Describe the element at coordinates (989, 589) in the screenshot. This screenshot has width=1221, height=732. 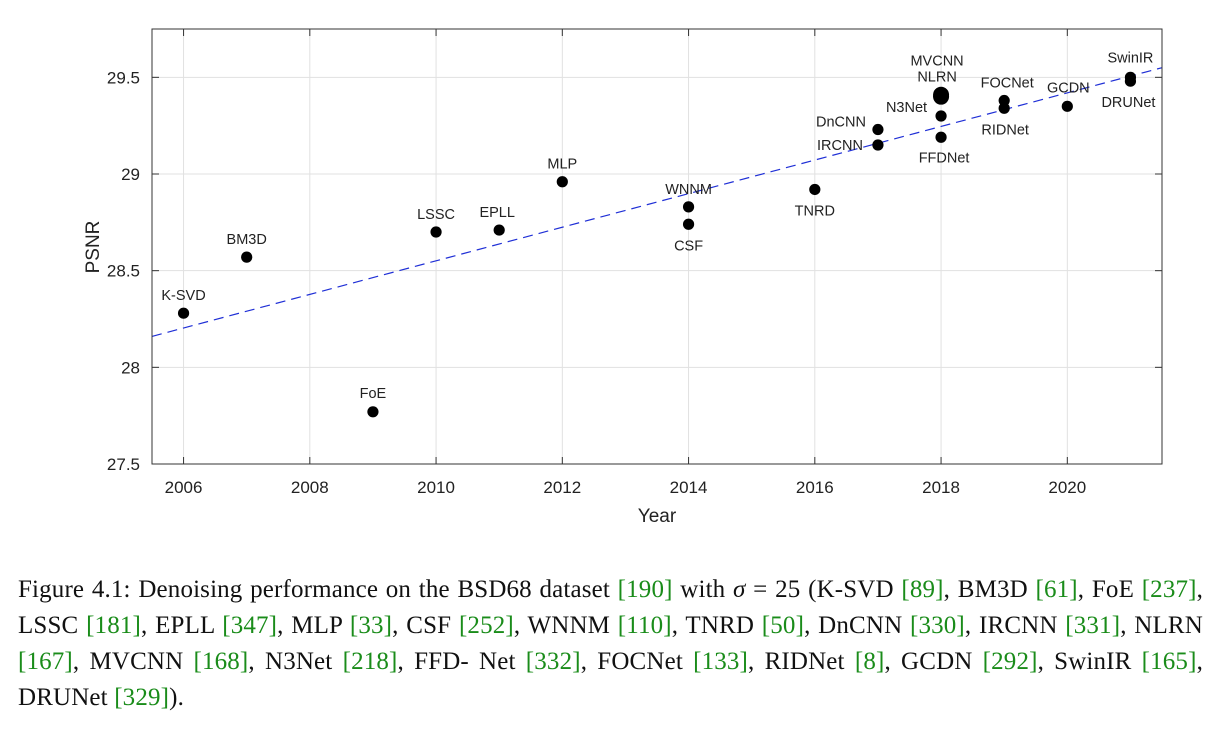
I see `caption-text: , BM3D` at that location.